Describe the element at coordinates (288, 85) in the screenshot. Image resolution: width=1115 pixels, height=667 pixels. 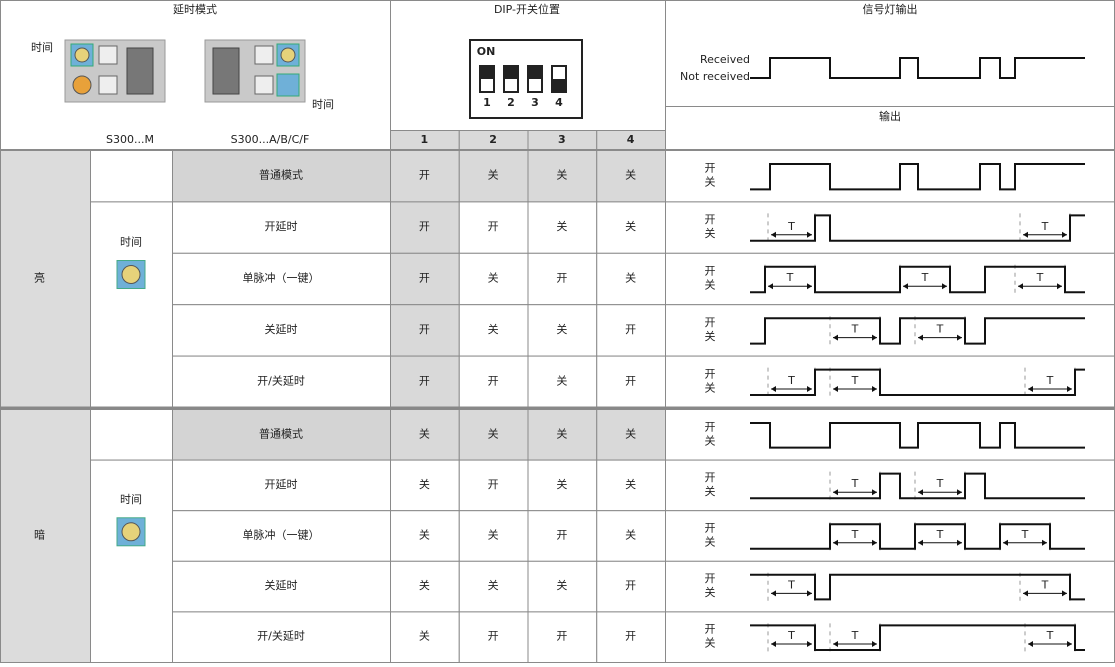
I see `time-knob` at that location.